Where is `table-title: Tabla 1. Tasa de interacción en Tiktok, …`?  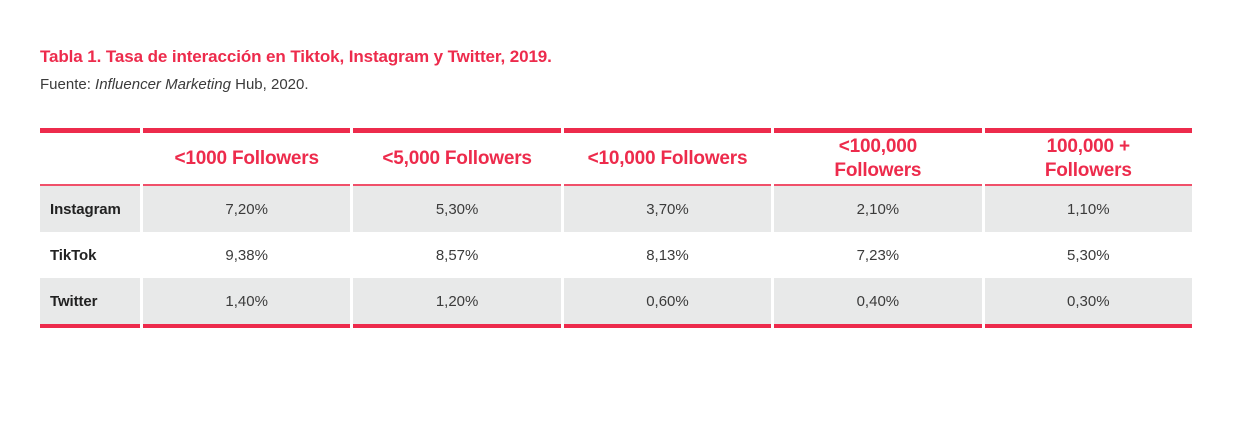 table-title: Tabla 1. Tasa de interacción en Tiktok, … is located at coordinates (296, 56).